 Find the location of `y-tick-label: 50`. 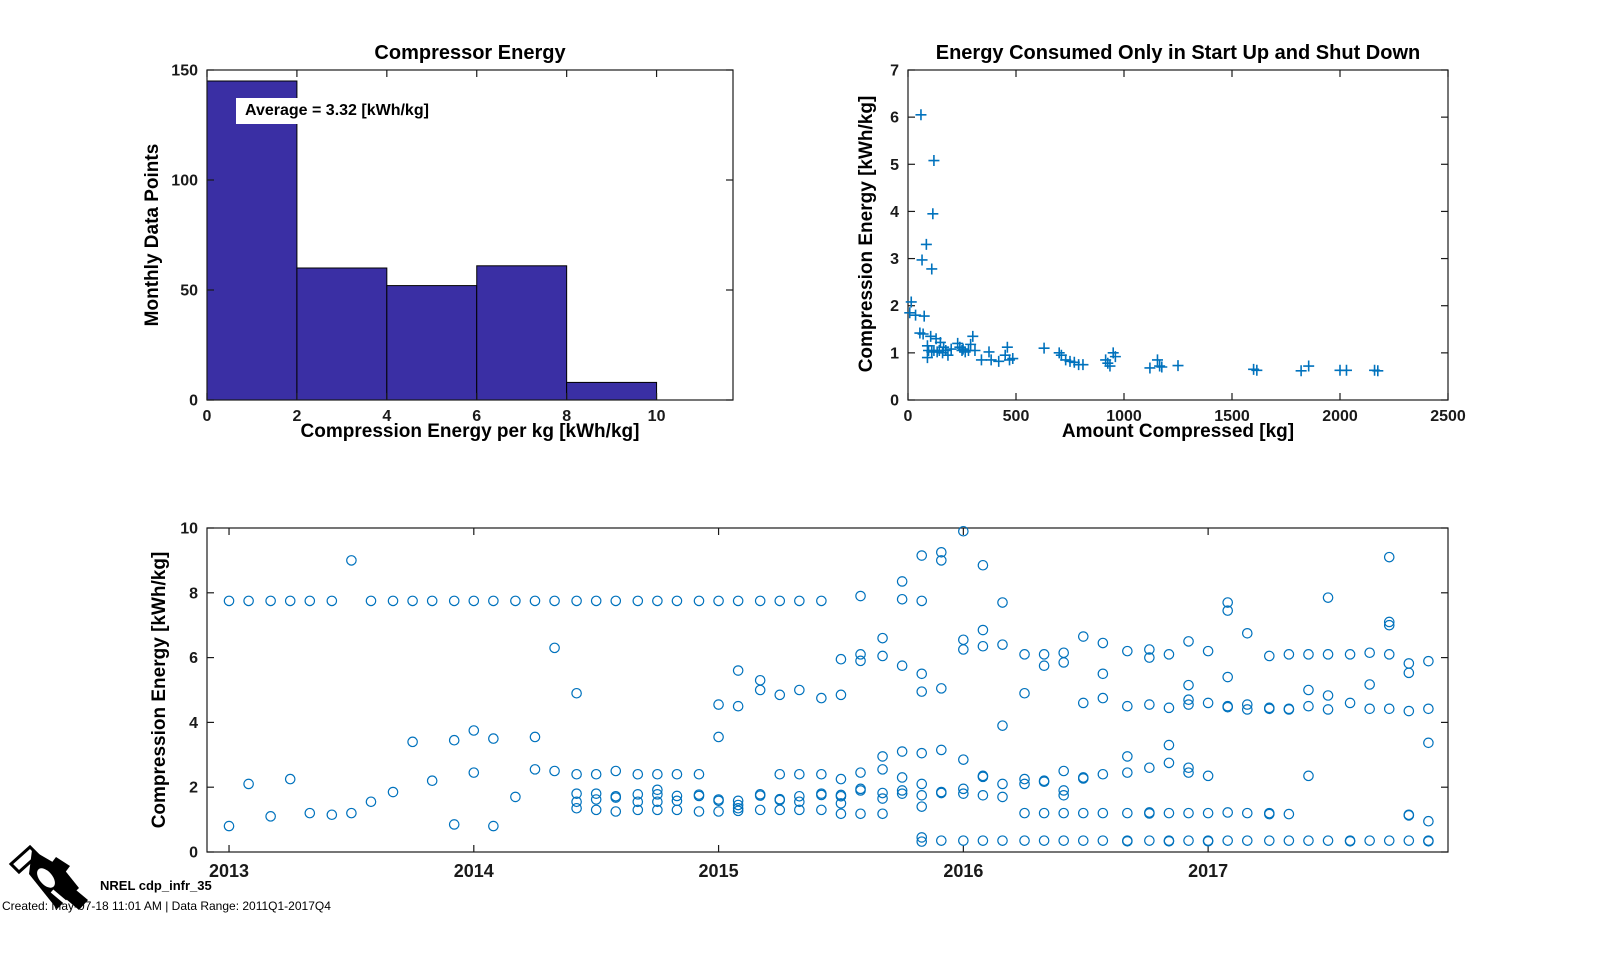

y-tick-label: 50 is located at coordinates (189, 291).